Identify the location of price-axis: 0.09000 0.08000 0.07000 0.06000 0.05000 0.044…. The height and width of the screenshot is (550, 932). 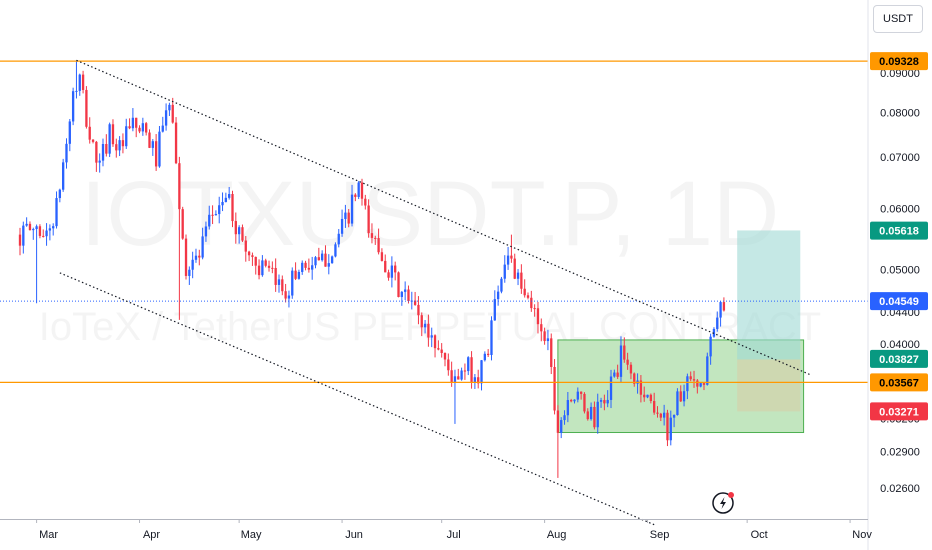
(900, 281).